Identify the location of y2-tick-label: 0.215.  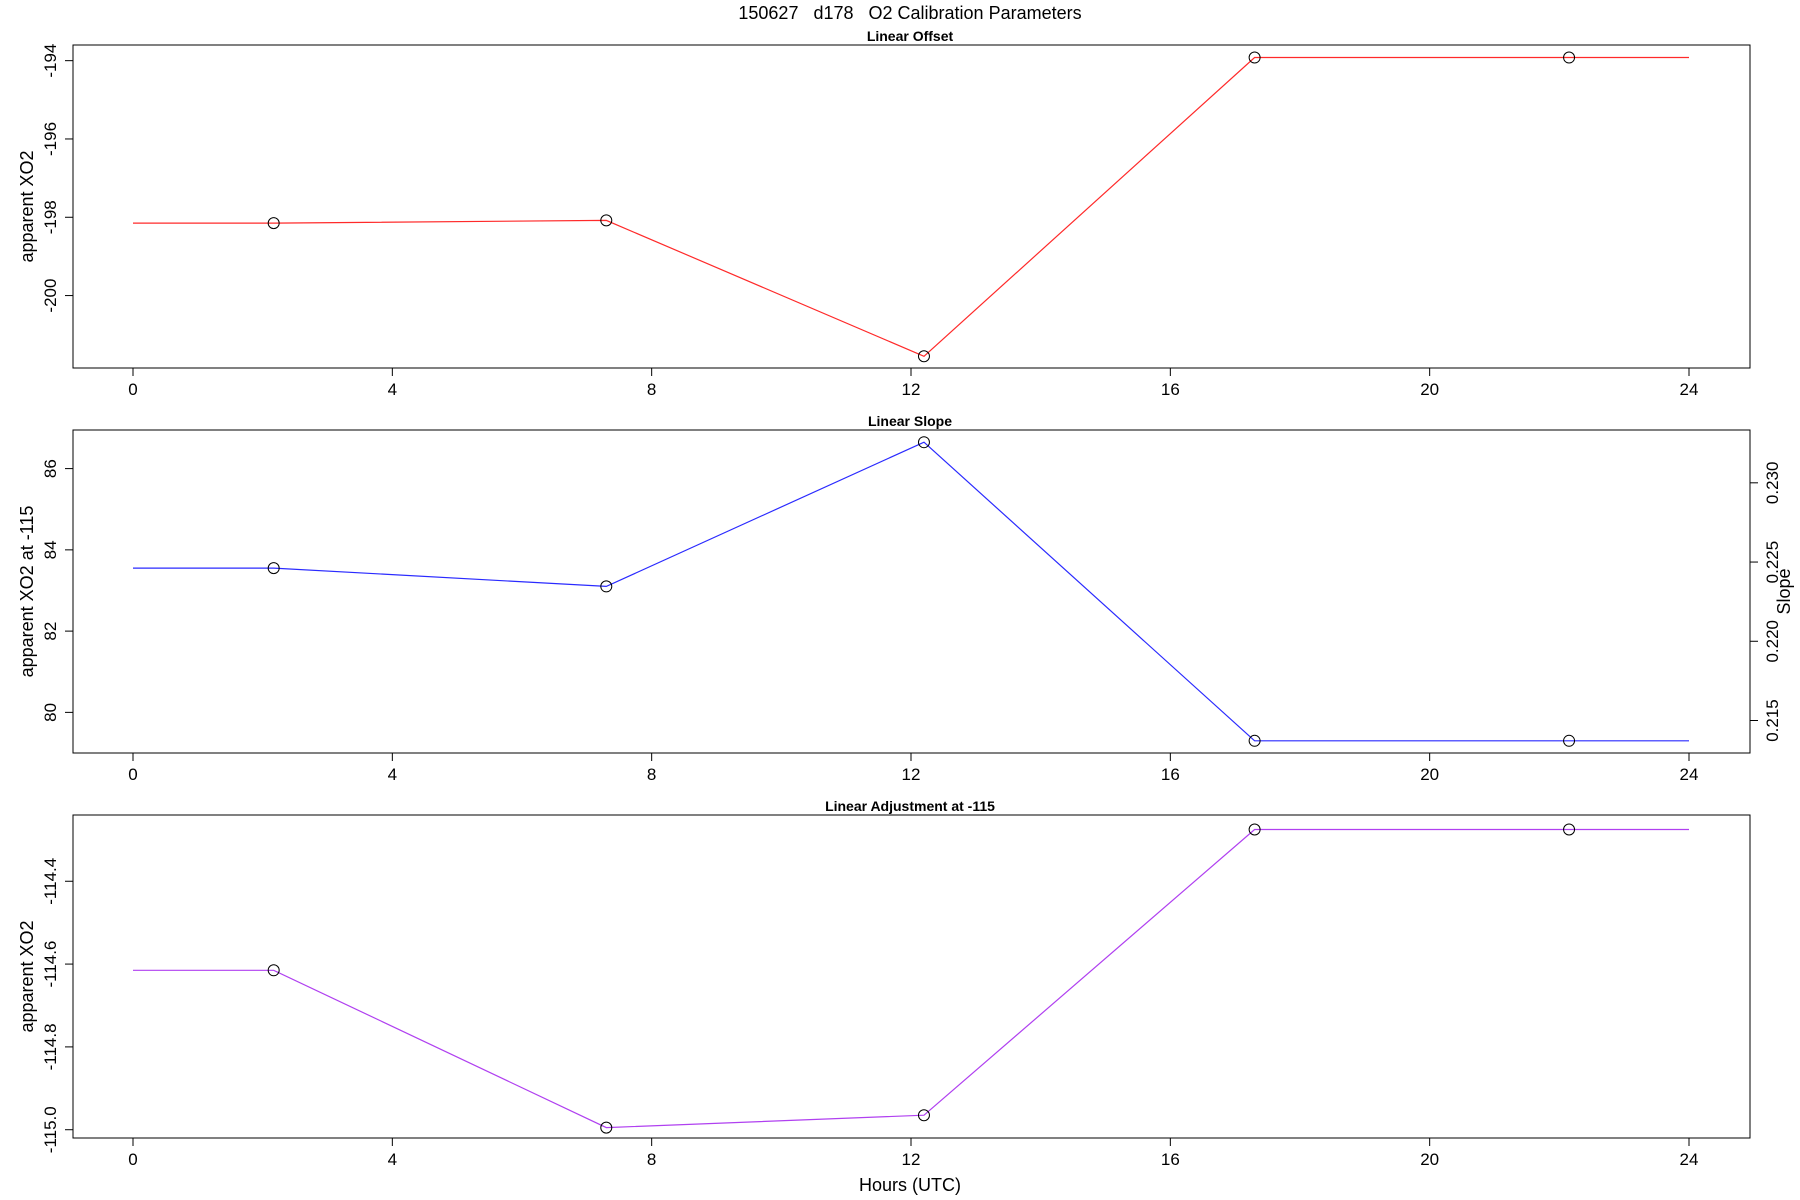
(1772, 720).